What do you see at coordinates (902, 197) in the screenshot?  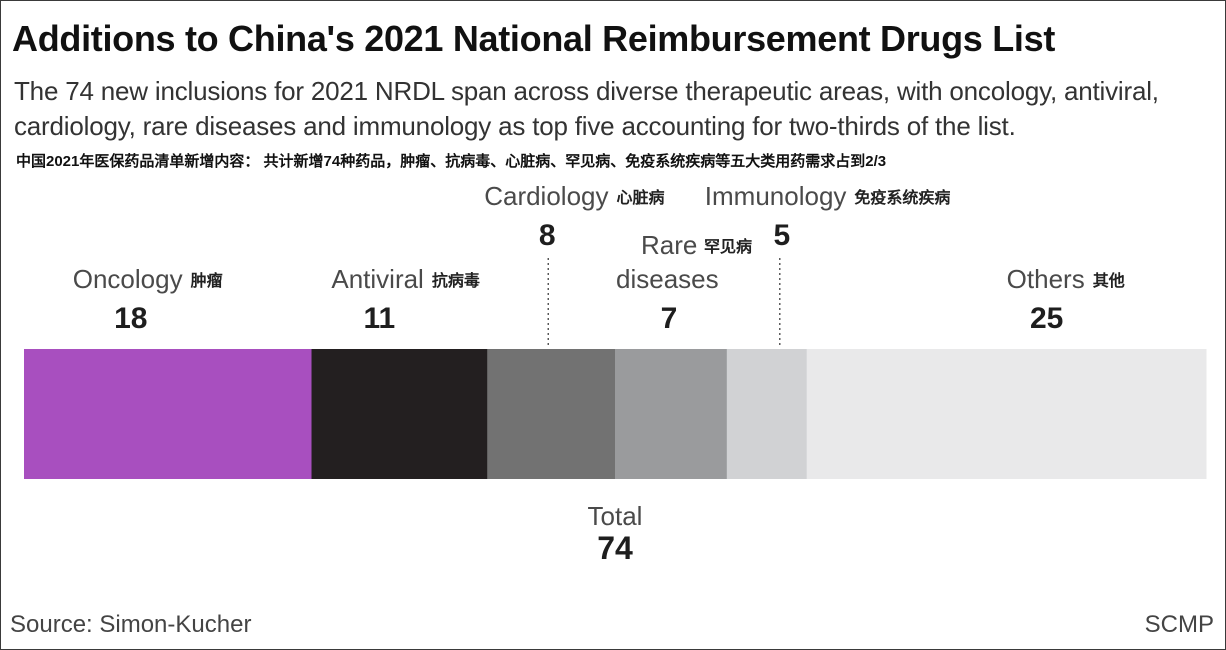 I see `category-label-cn-immunology: 免疫系统疾病` at bounding box center [902, 197].